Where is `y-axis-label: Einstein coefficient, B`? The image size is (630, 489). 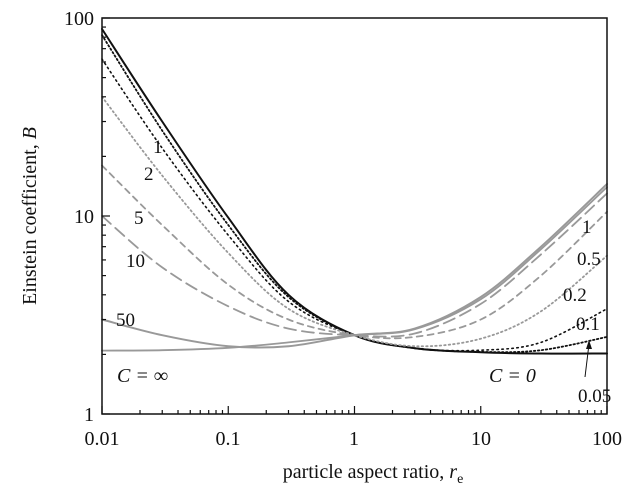
y-axis-label: Einstein coefficient, B is located at coordinates (30, 216).